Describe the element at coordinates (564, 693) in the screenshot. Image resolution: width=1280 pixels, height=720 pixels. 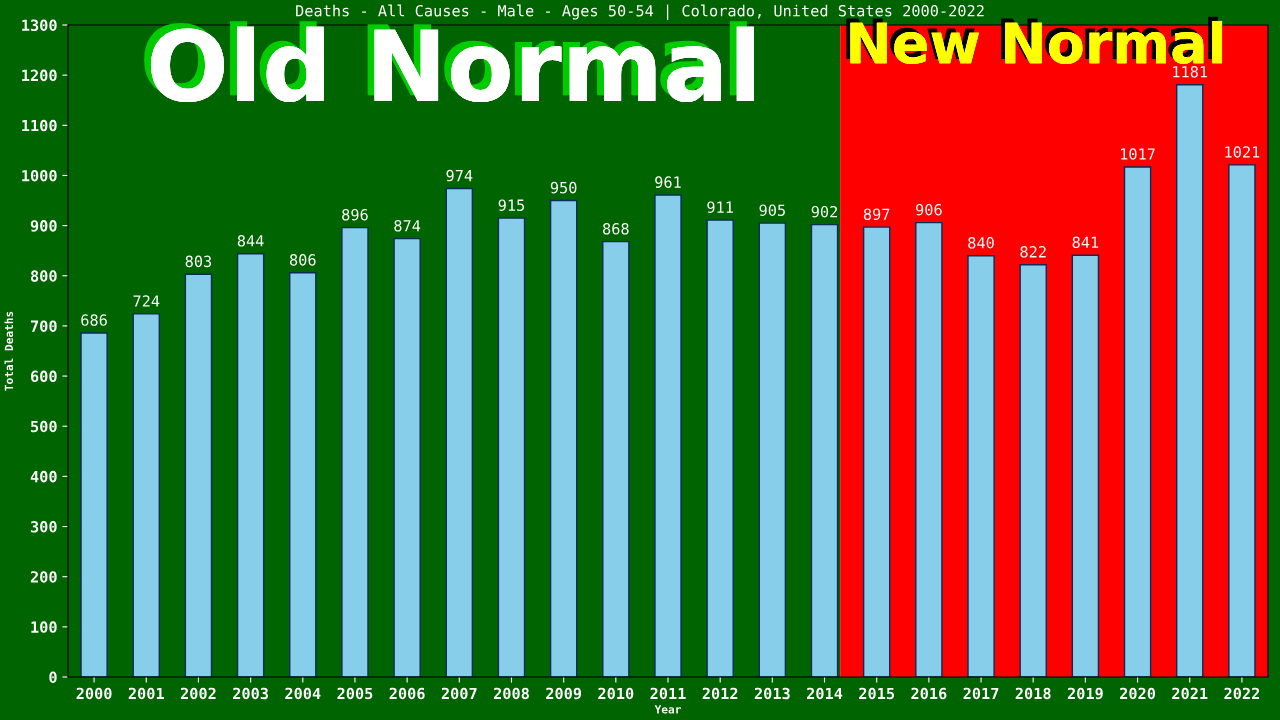
I see `x-tick-label: 2009` at that location.